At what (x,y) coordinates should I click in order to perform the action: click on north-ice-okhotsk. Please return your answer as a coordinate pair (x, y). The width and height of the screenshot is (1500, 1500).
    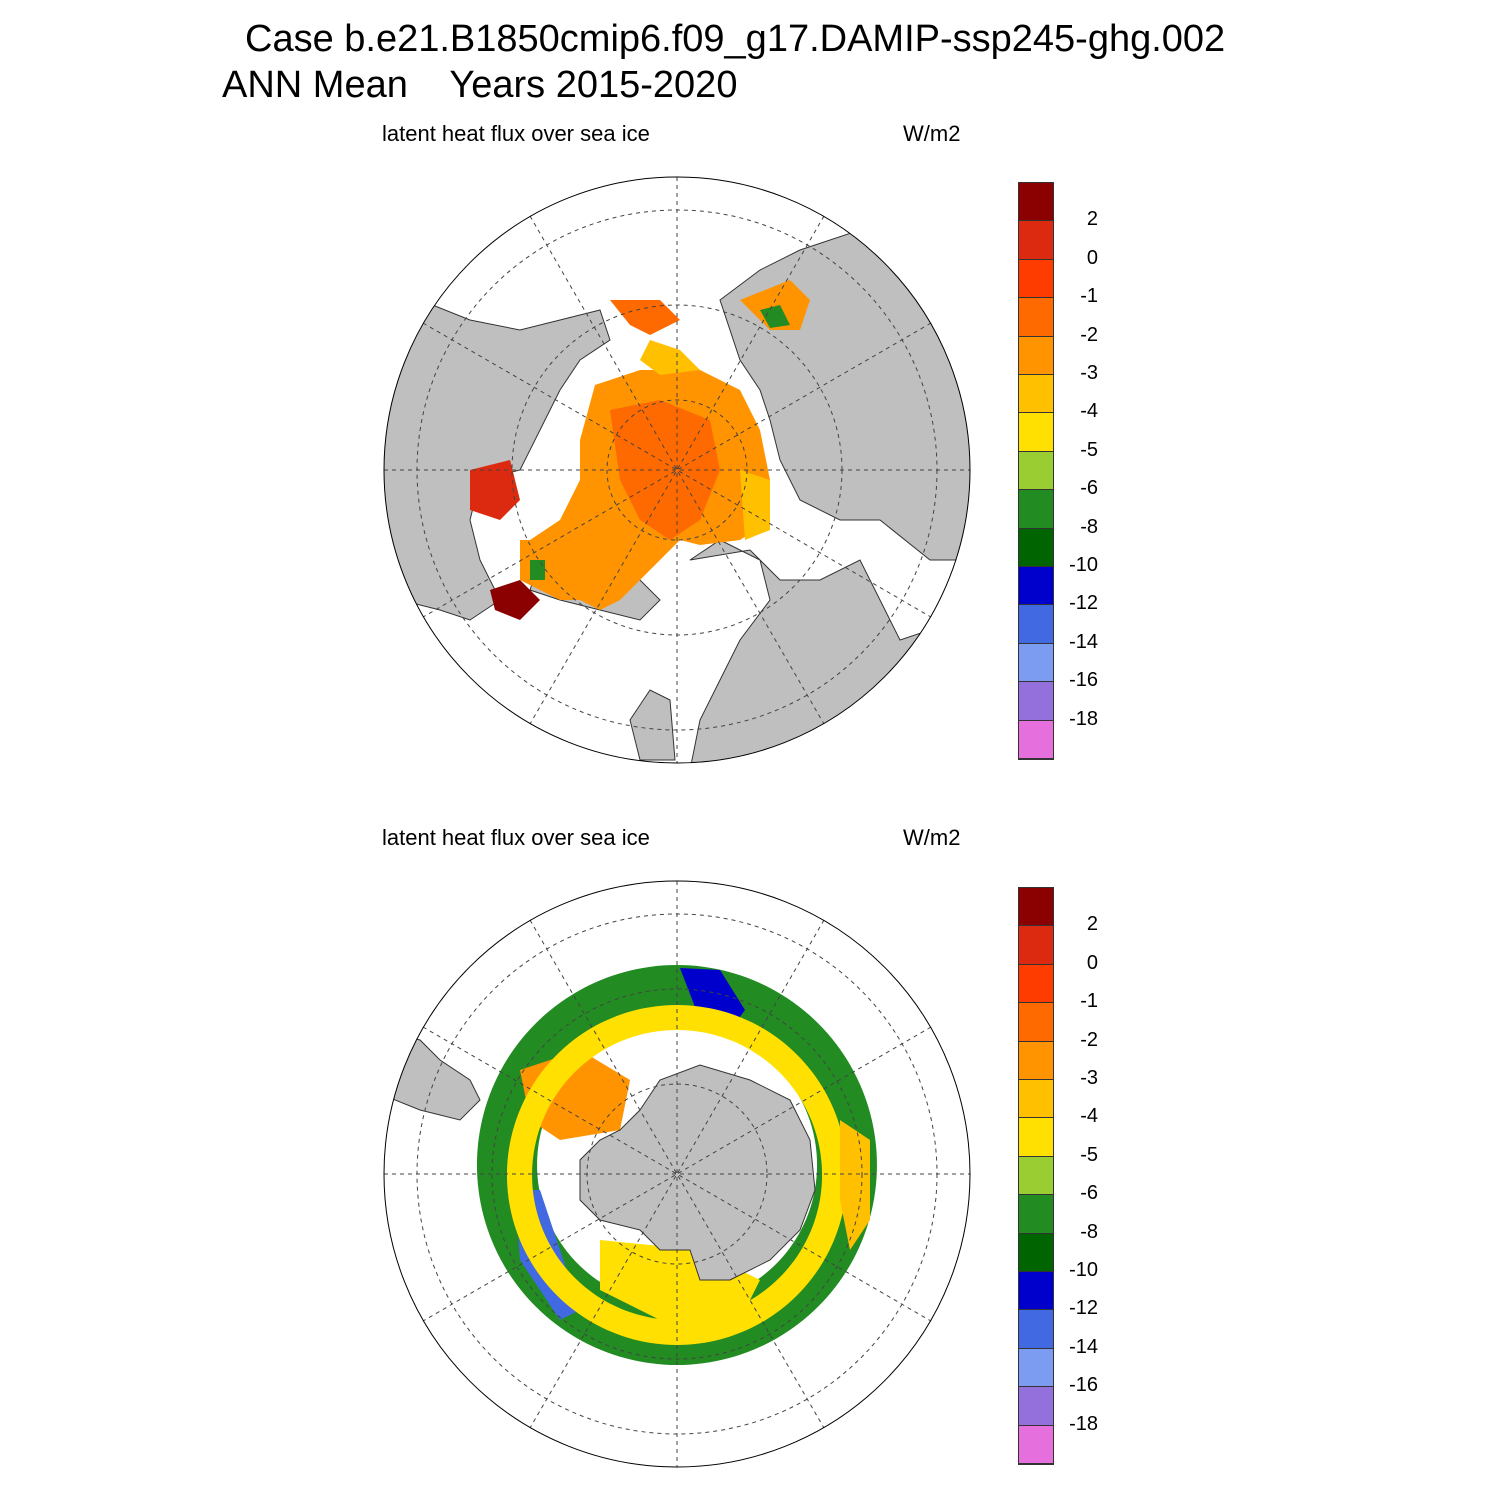
    Looking at the image, I should click on (775, 305).